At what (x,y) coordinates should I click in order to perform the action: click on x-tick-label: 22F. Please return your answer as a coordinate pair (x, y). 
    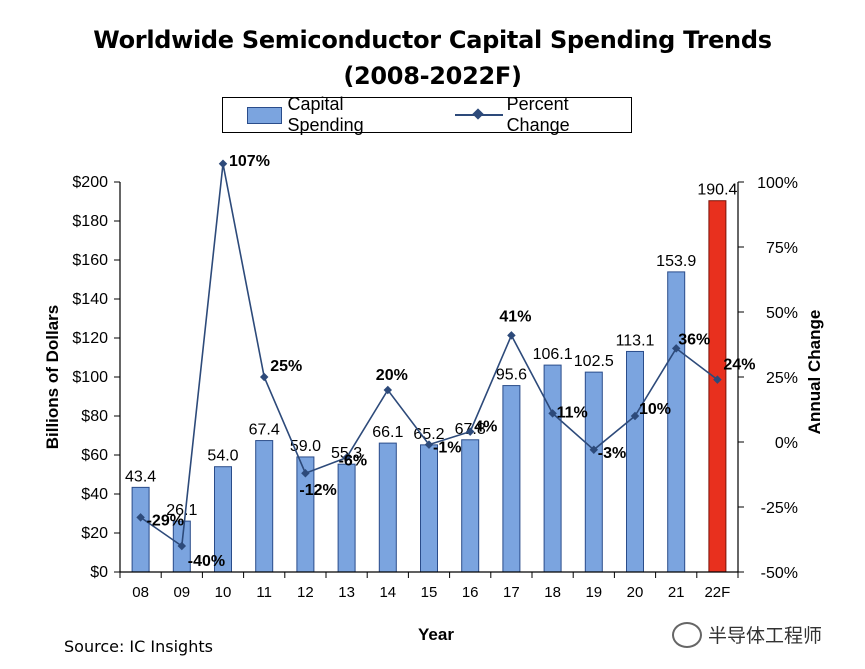
    Looking at the image, I should click on (717, 592).